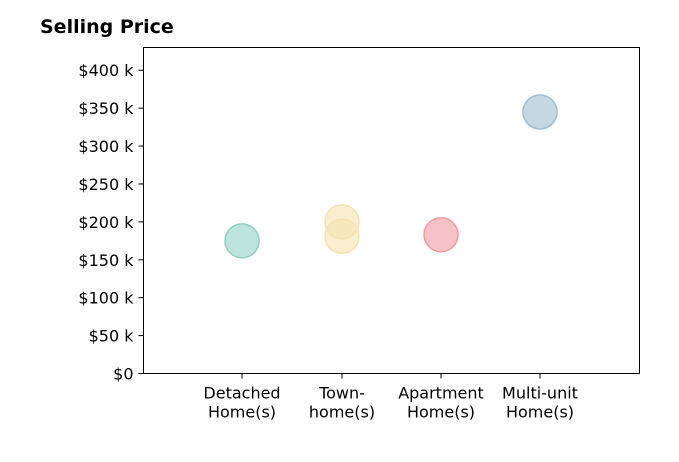 This screenshot has width=679, height=462. I want to click on x-tick-label-line: Detached, so click(241, 393).